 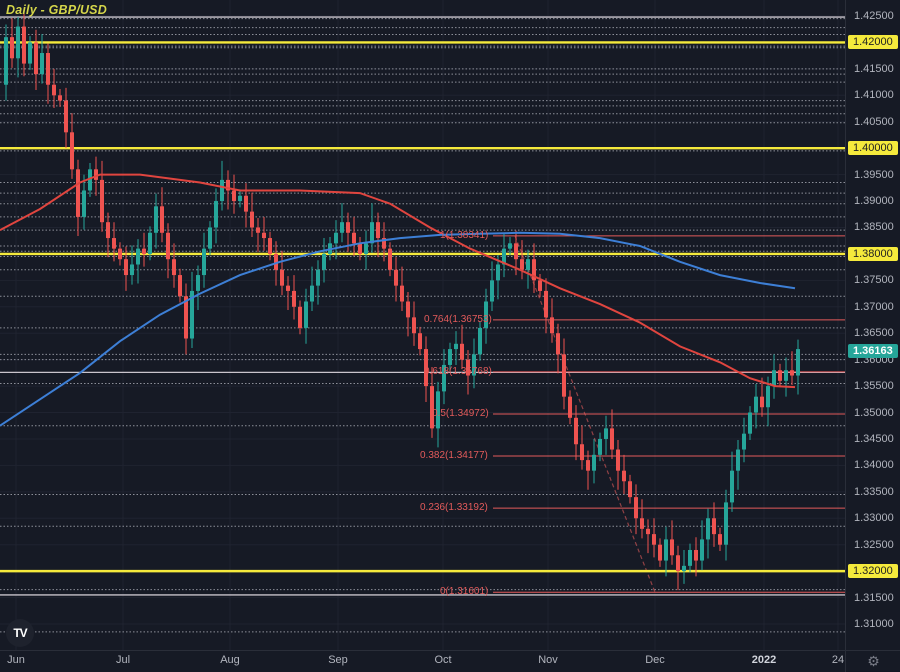 I want to click on tradingview-logo-icon: TV, so click(x=20, y=633).